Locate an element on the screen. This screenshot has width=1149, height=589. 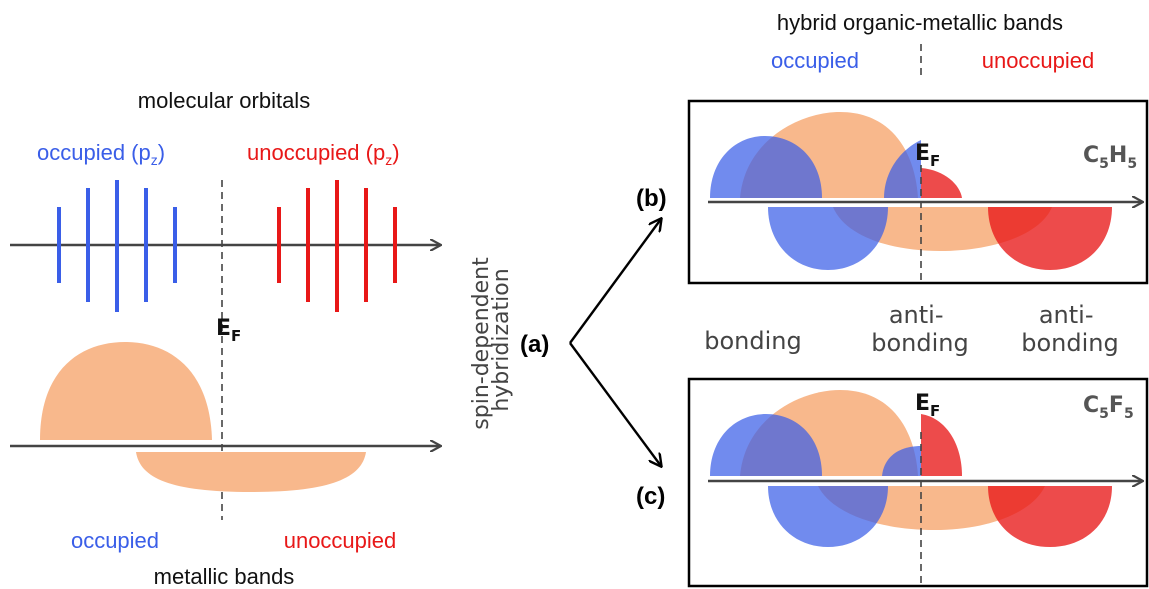
hybridization-label: spin-dependent hybridization is located at coordinates (491, 339).